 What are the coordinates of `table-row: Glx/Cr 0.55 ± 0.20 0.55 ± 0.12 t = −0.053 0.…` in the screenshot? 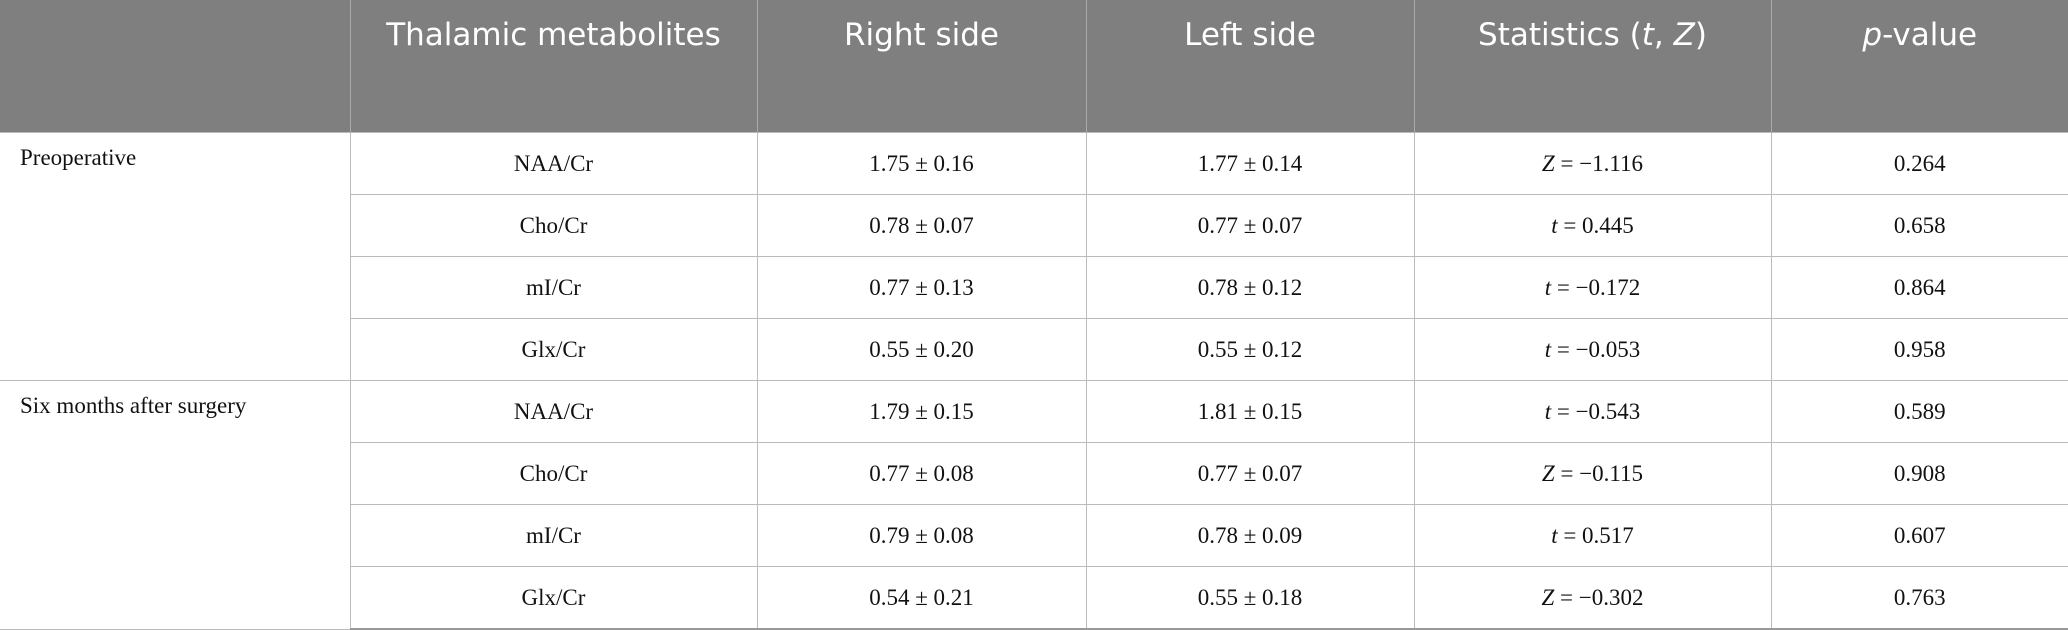 It's located at (1034, 349).